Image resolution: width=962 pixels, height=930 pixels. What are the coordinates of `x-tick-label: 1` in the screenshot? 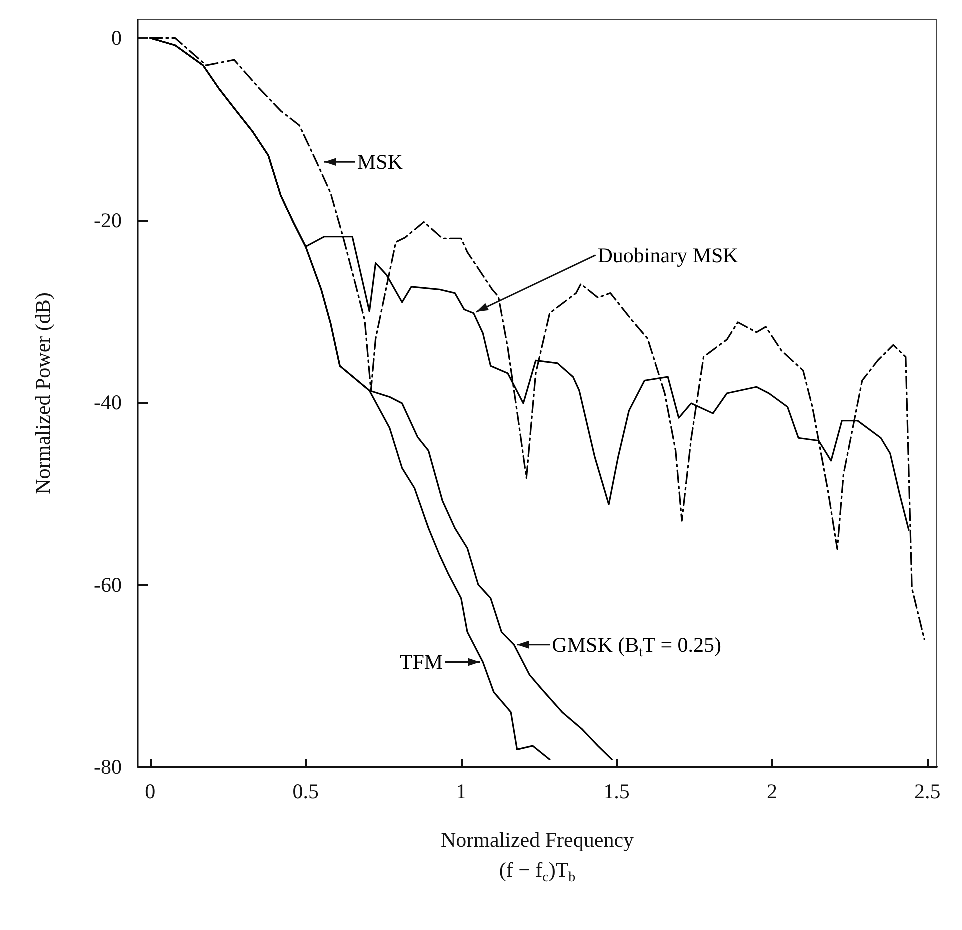 It's located at (461, 792).